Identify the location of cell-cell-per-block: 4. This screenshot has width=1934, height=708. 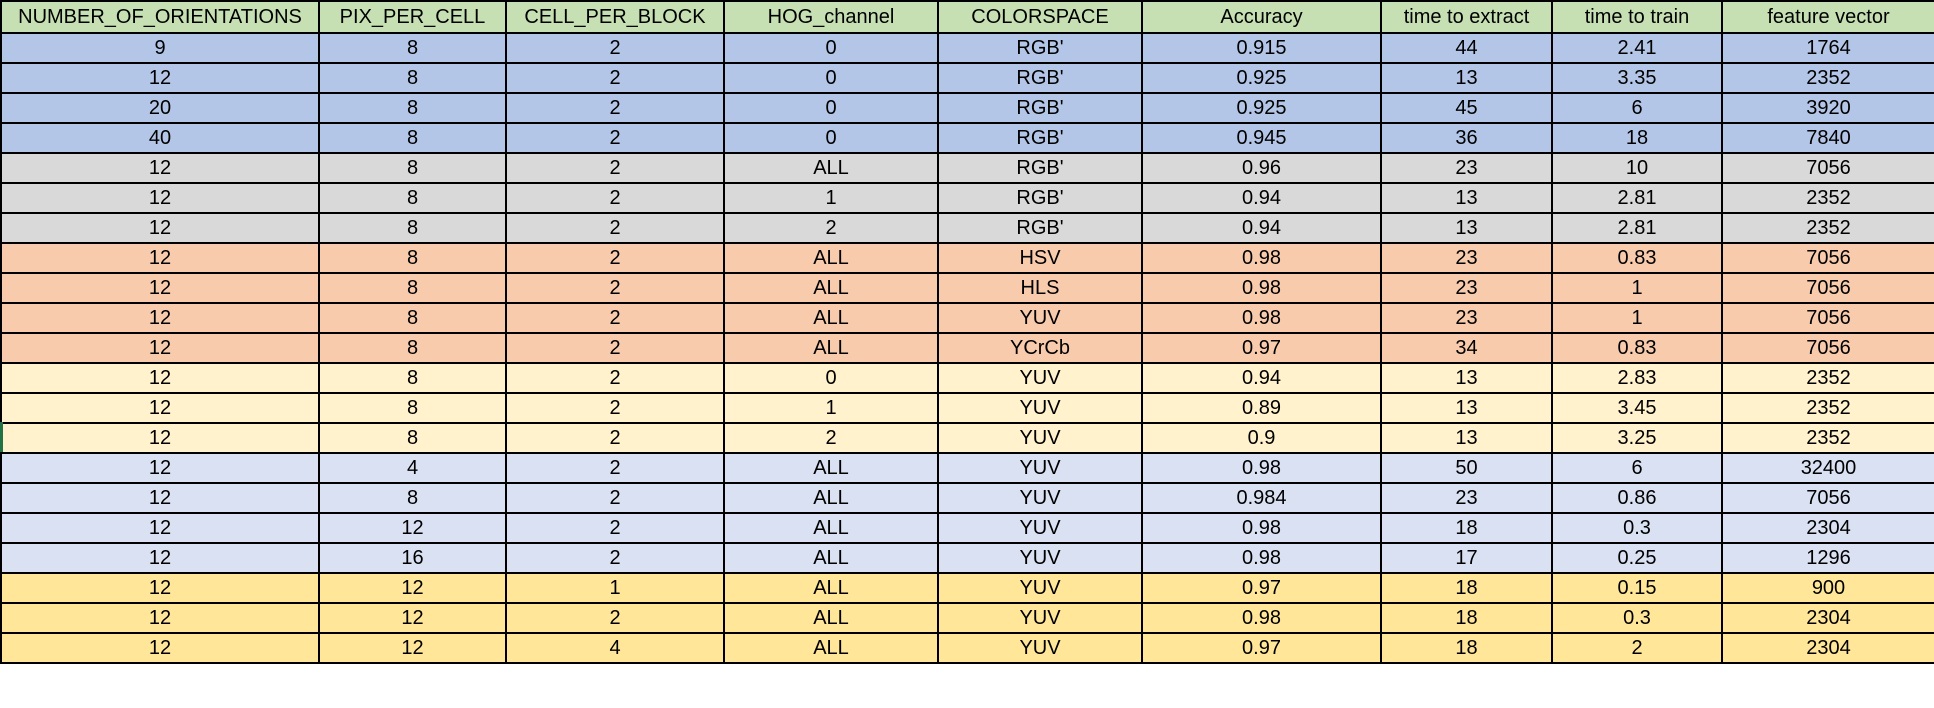
(615, 648).